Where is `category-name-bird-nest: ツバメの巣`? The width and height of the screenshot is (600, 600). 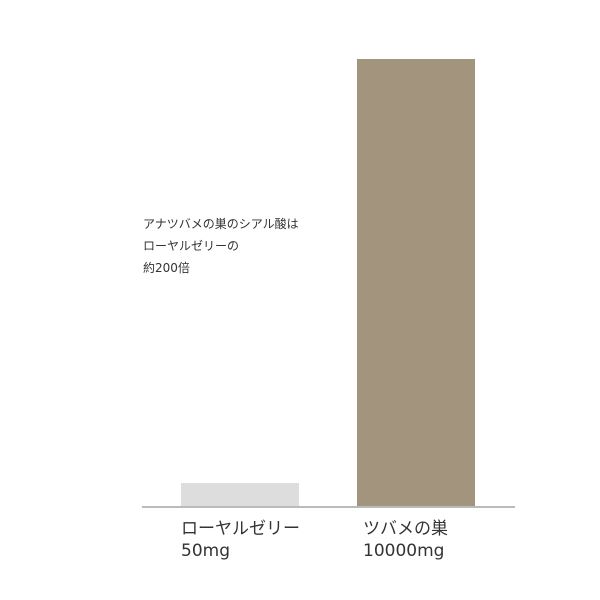
category-name-bird-nest: ツバメの巣 is located at coordinates (405, 529).